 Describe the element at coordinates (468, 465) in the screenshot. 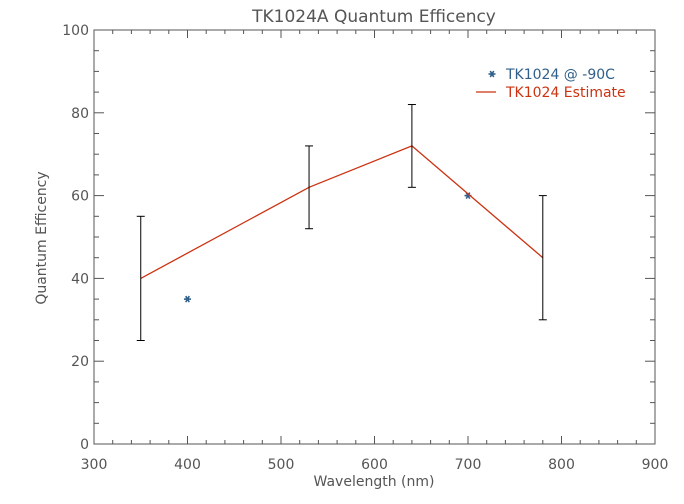

I see `x-tick-label: 700` at that location.